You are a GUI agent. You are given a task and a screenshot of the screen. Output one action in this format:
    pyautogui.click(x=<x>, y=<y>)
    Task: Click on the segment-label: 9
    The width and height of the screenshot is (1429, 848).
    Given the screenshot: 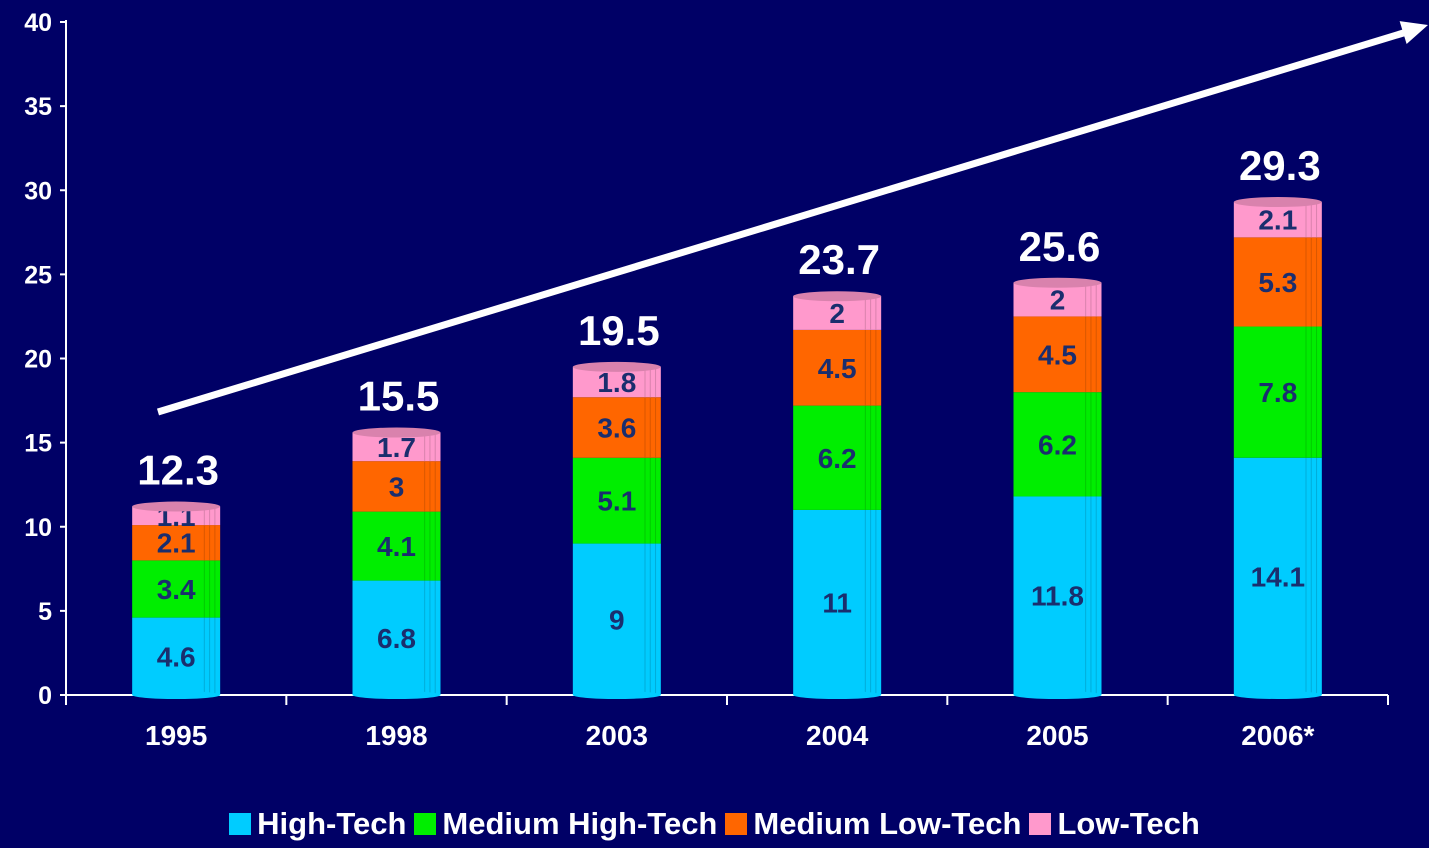 What is the action you would take?
    pyautogui.click(x=617, y=619)
    